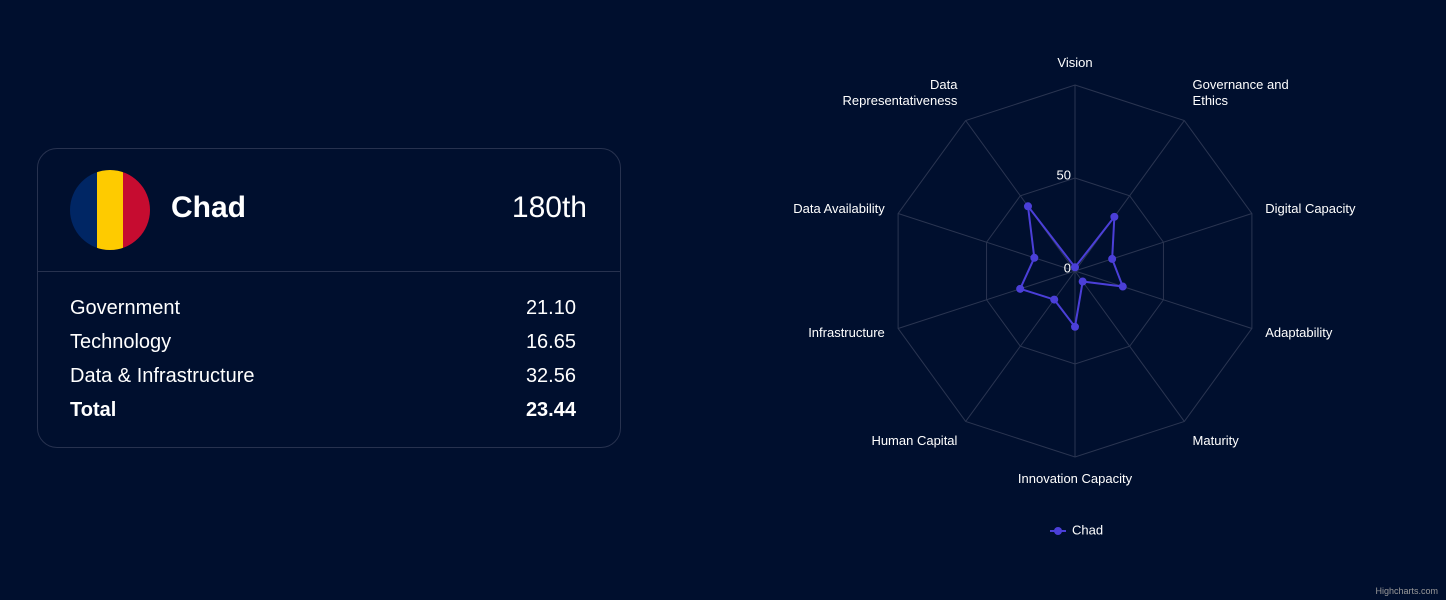  I want to click on axis-label: Human Capital, so click(914, 440).